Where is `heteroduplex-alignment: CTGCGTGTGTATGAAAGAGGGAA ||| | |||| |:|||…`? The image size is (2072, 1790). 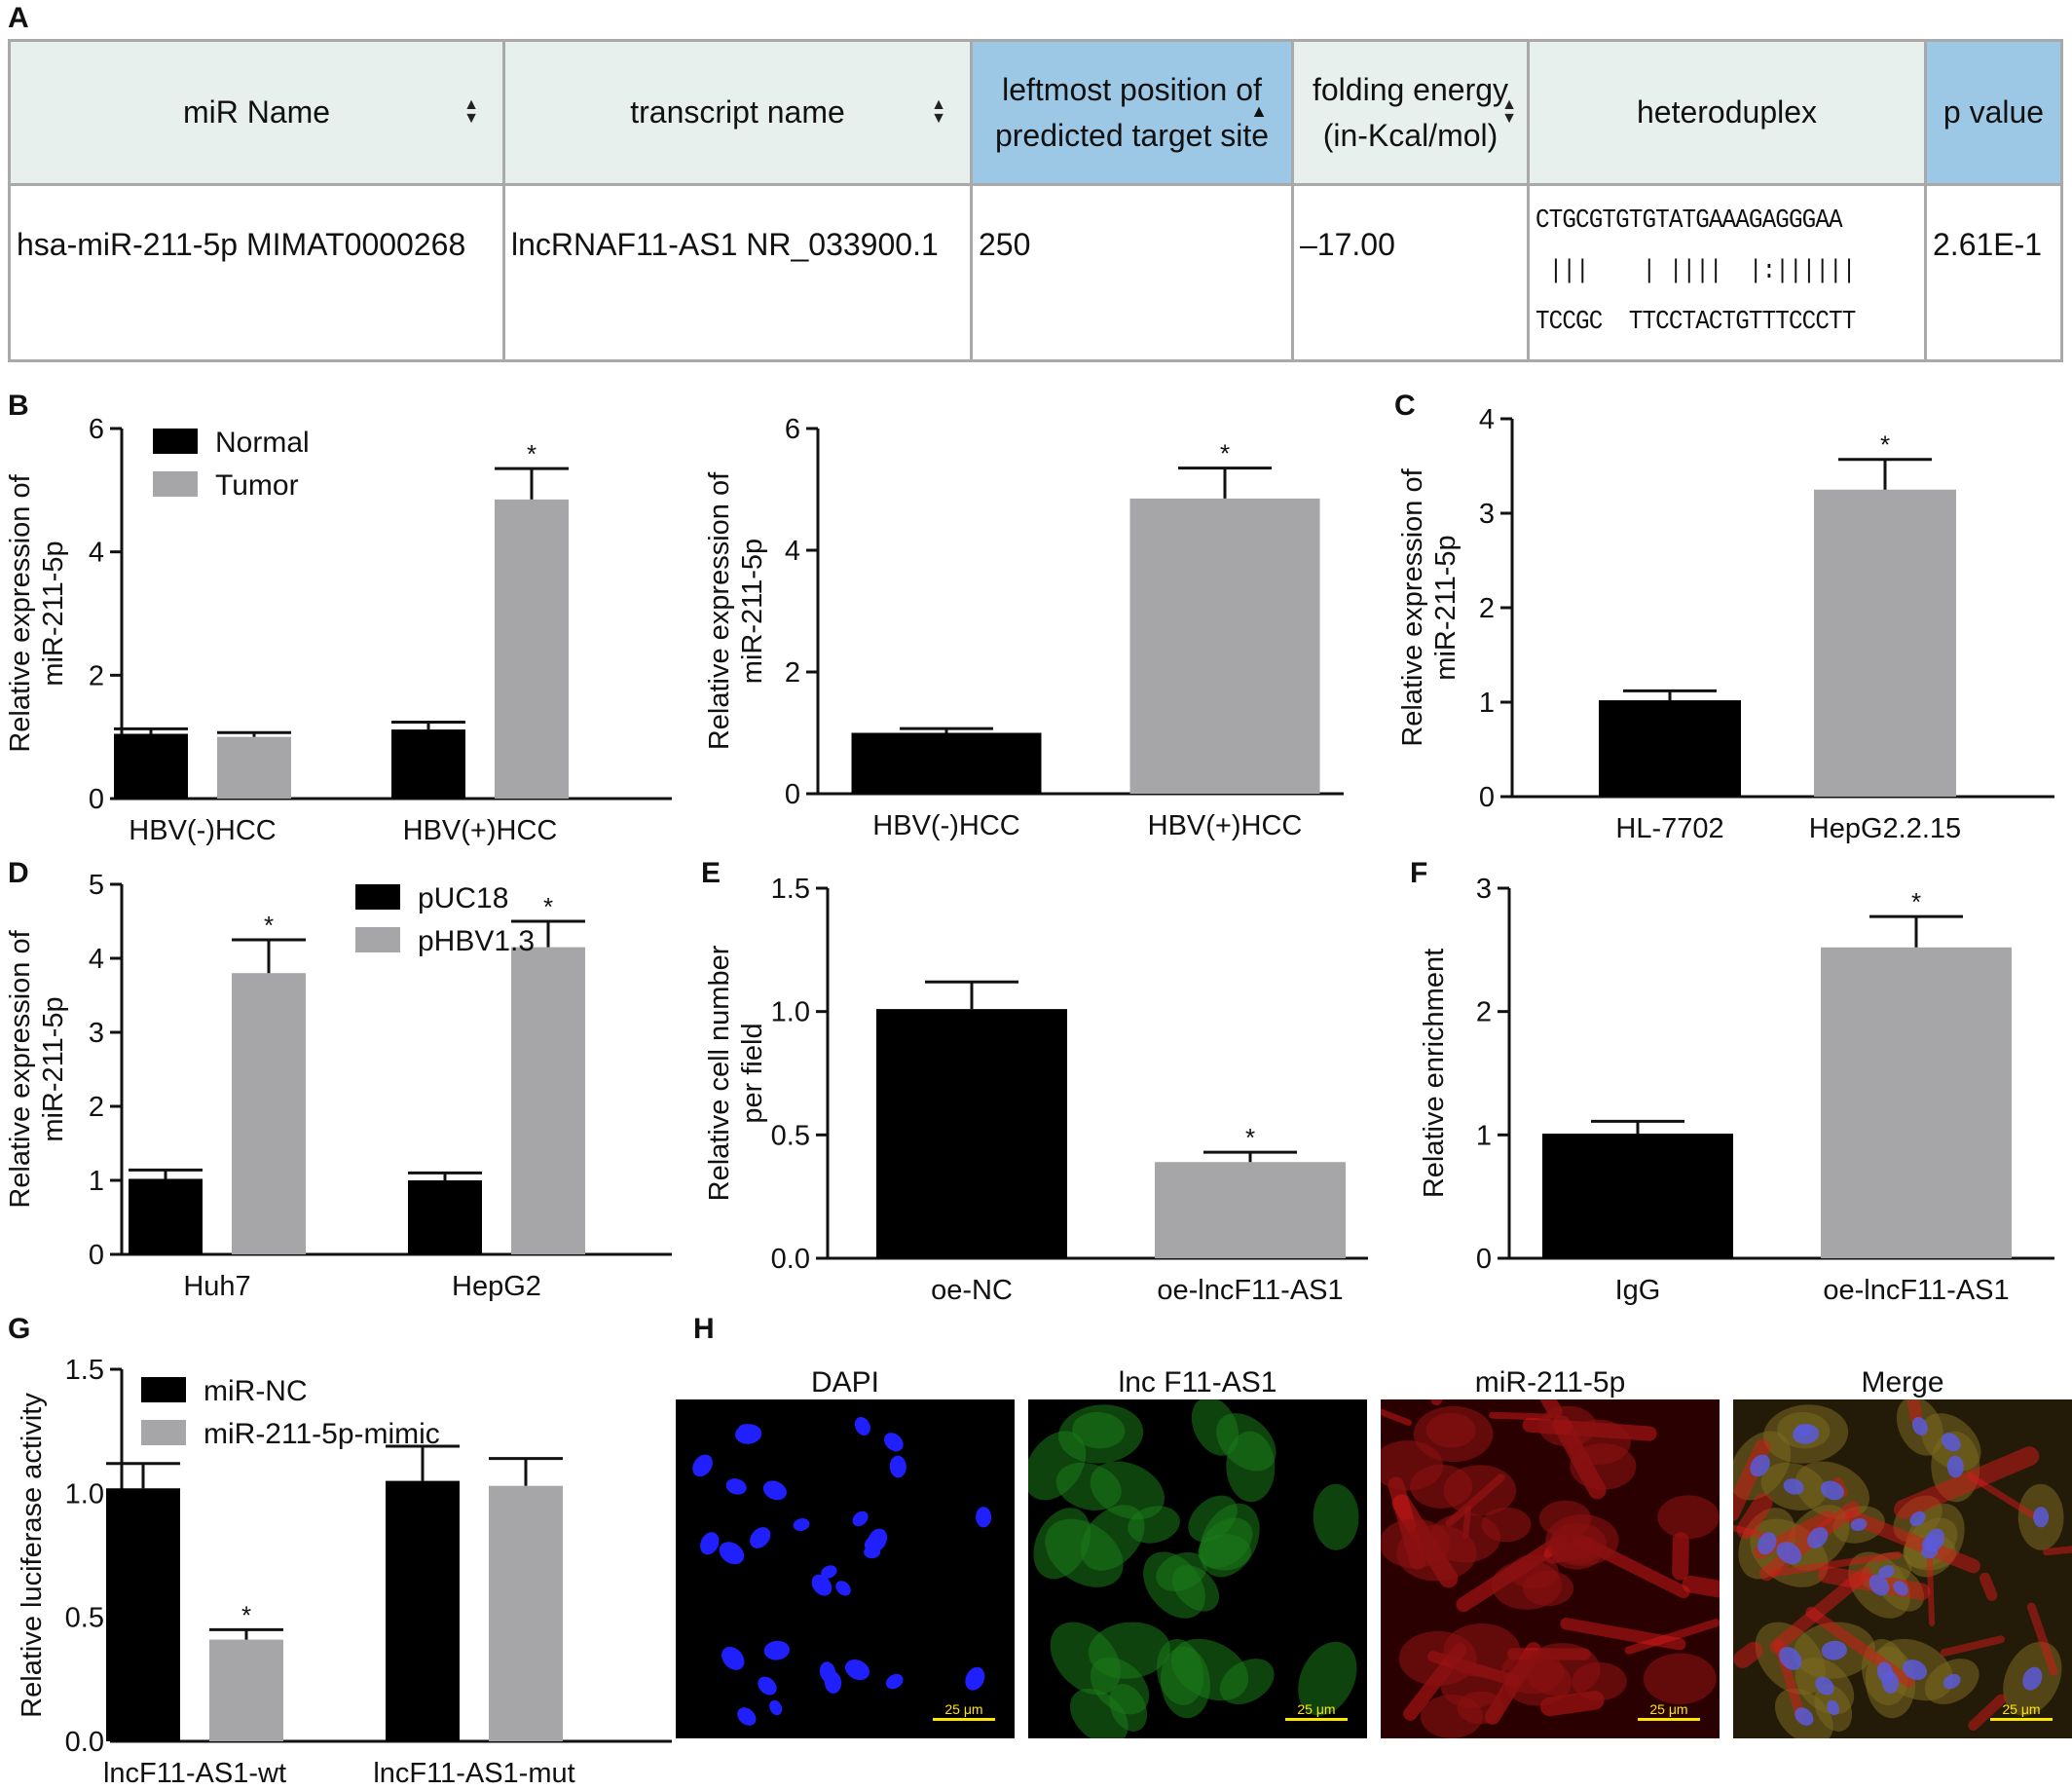
heteroduplex-alignment: CTGCGTGTGTATGAAAGAGGGAA ||| | |||| |:|||… is located at coordinates (1710, 272).